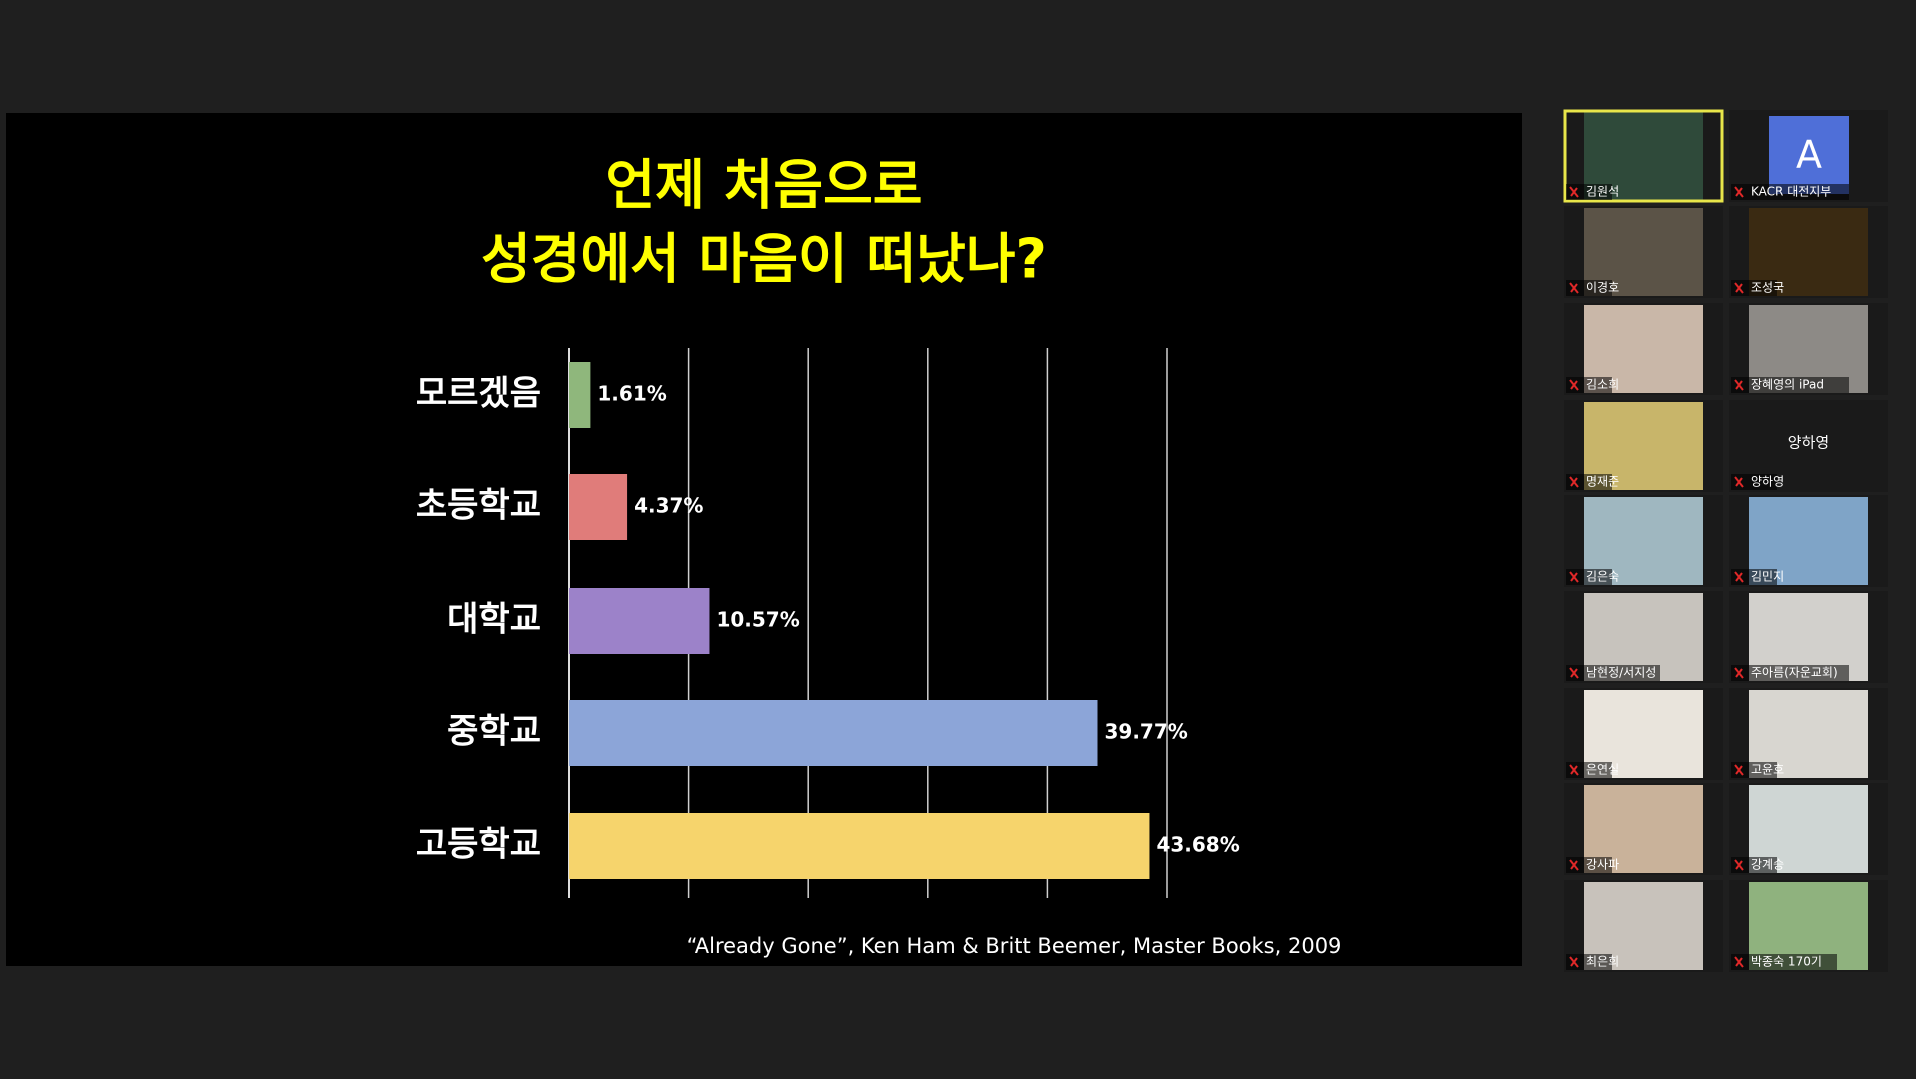 The width and height of the screenshot is (1916, 1079). I want to click on value-label: 43.68%, so click(1197, 845).